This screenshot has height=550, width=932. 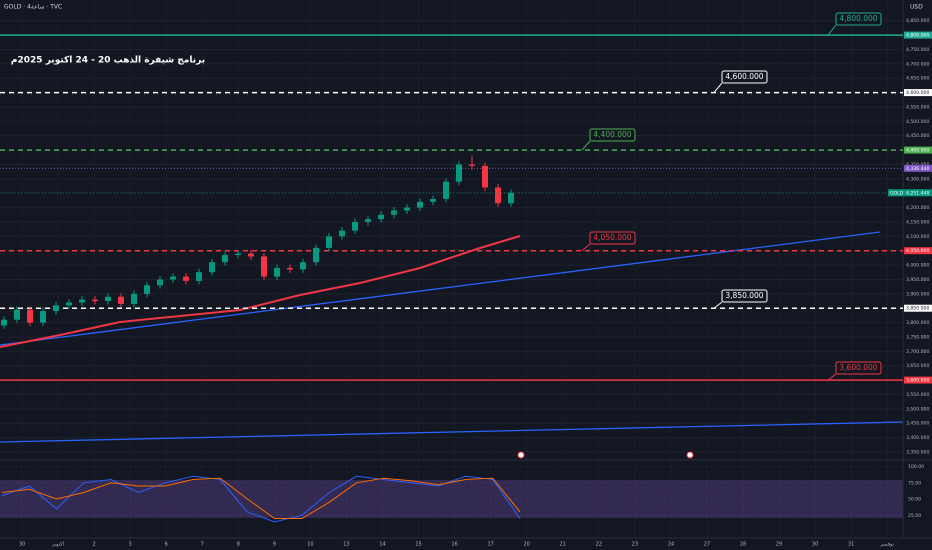 I want to click on current-price-tag, so click(x=910, y=193).